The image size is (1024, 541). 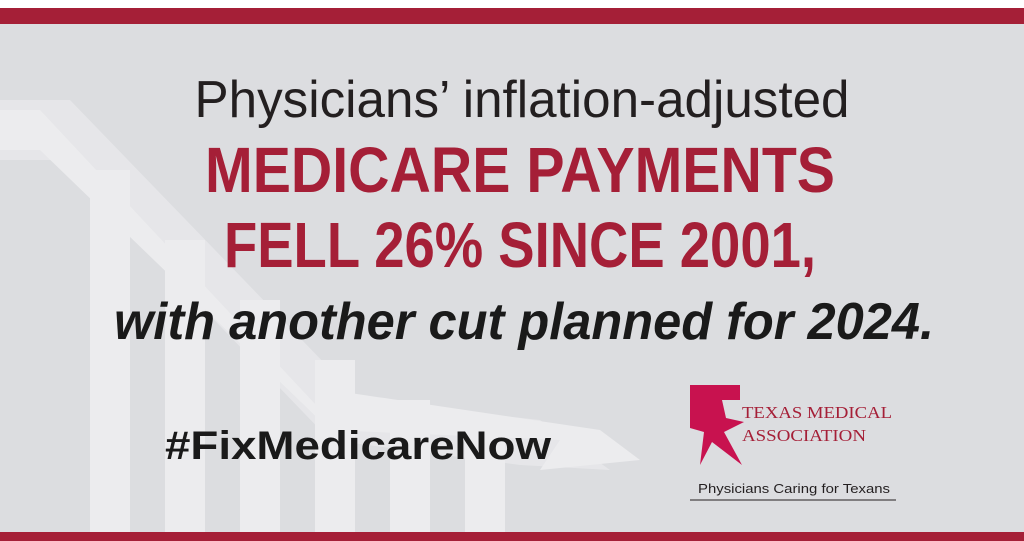 I want to click on bottom-bar, so click(x=512, y=536).